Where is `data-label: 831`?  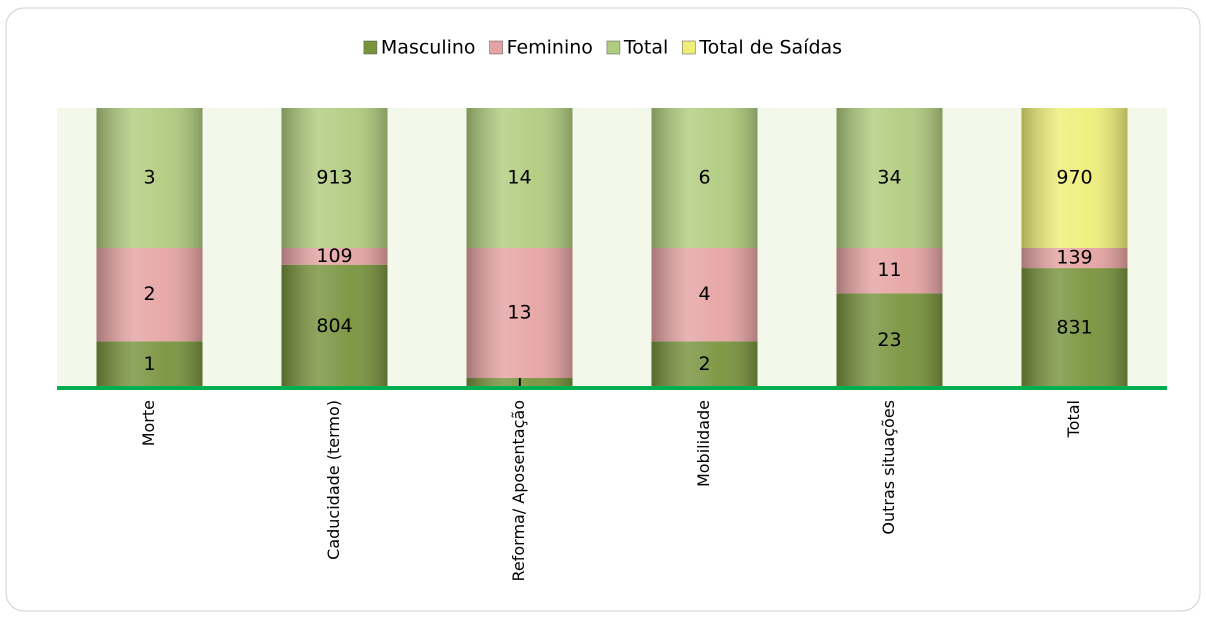 data-label: 831 is located at coordinates (1074, 328).